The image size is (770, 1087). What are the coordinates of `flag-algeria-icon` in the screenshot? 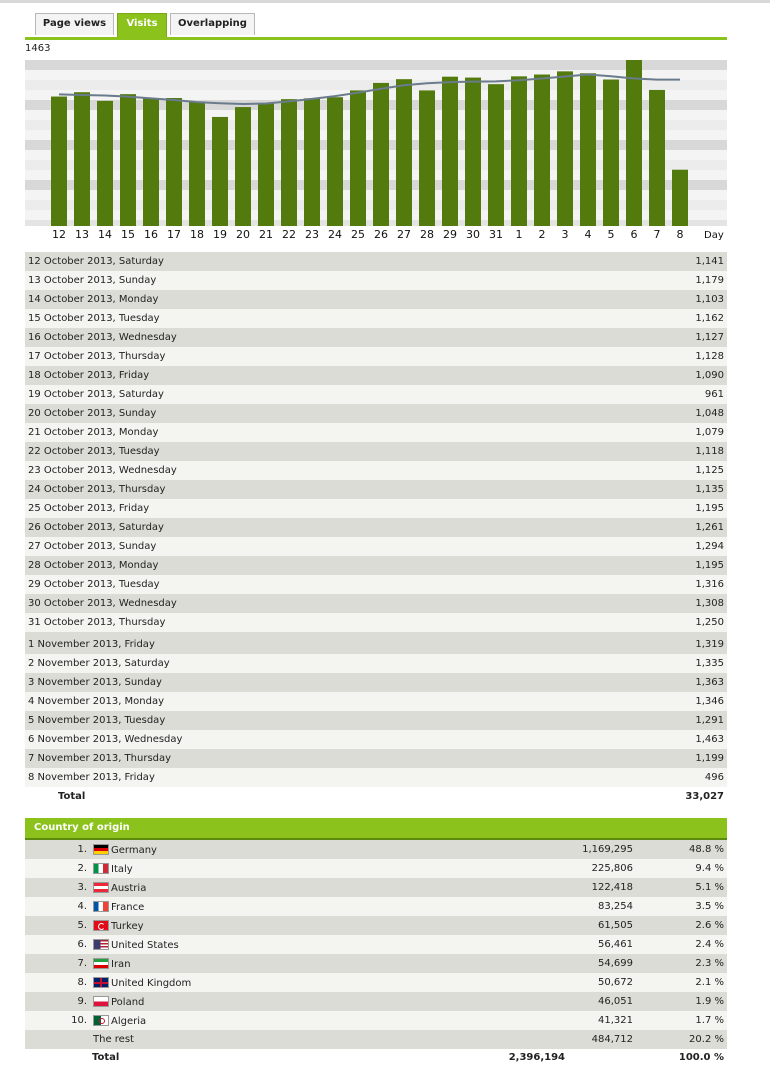 It's located at (101, 1020).